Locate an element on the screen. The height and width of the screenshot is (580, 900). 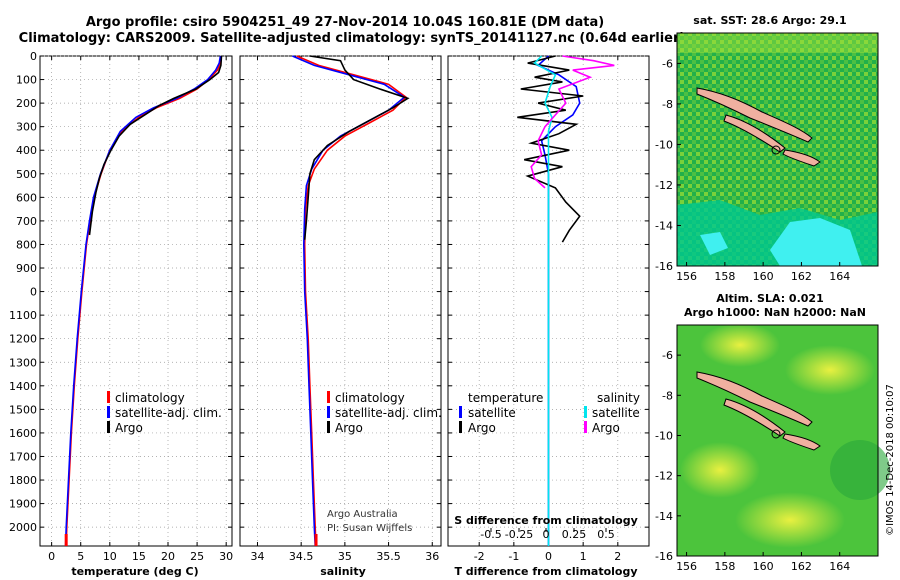
sst-warm-band is located at coordinates (777, 43).